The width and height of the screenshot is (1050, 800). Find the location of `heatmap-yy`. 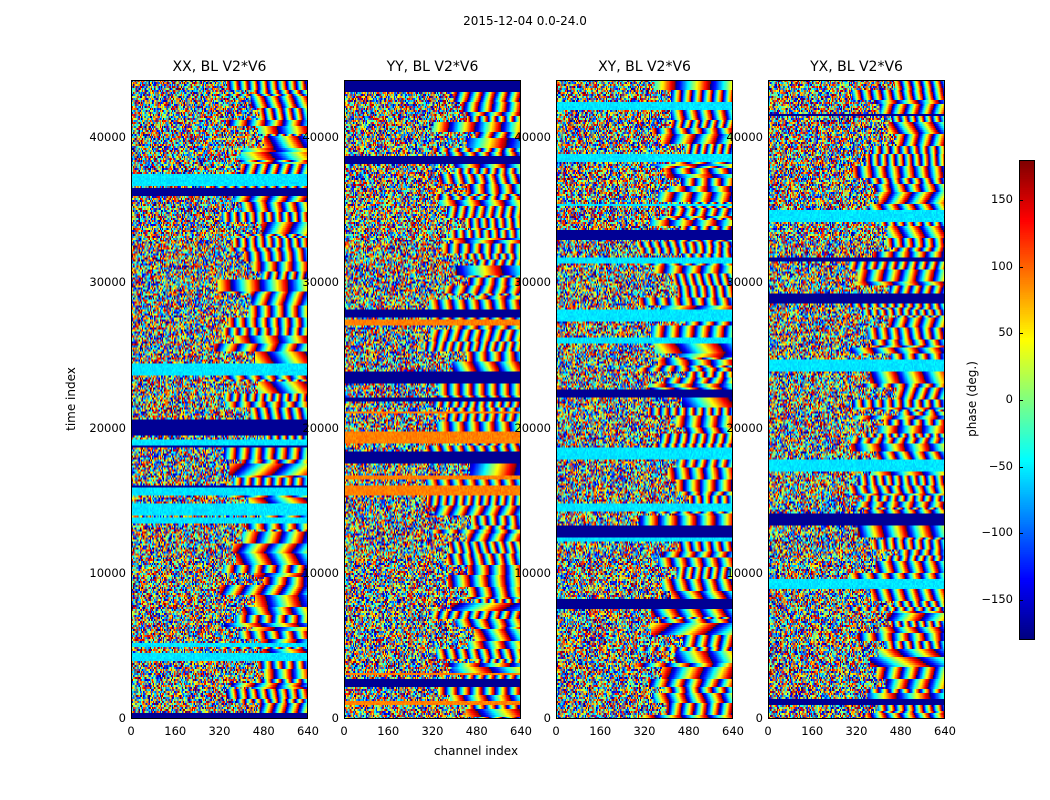

heatmap-yy is located at coordinates (432, 399).